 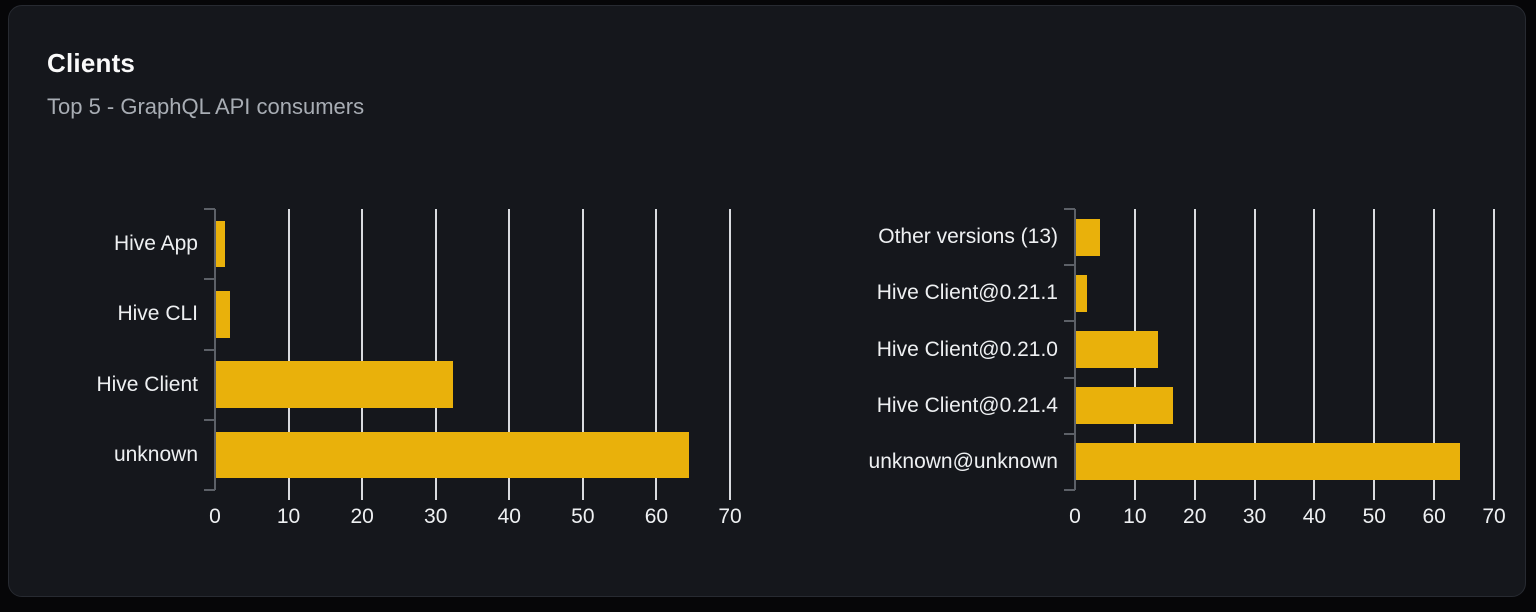 I want to click on bar-unknown-unknown, so click(x=1267, y=462).